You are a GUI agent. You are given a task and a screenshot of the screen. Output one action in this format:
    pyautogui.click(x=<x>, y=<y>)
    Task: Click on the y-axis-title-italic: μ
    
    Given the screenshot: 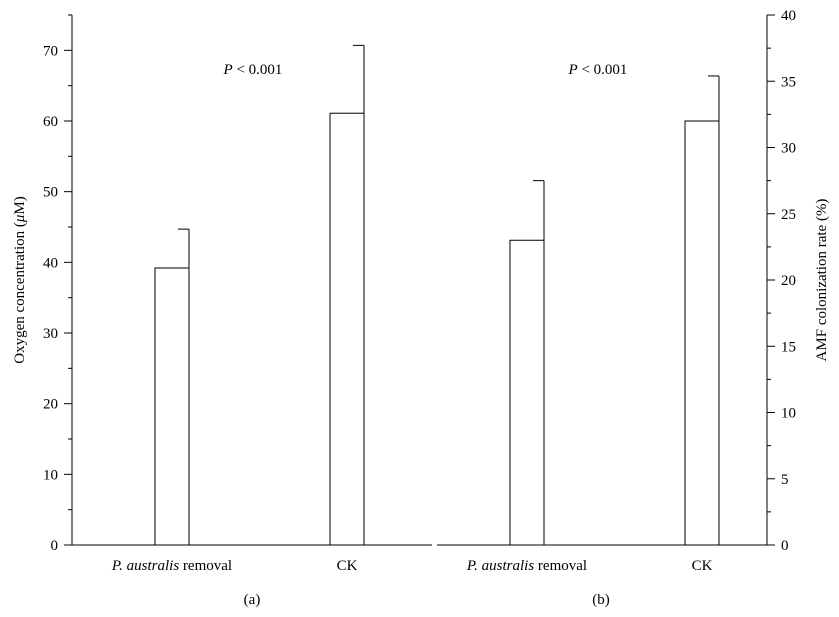 What is the action you would take?
    pyautogui.click(x=20, y=218)
    